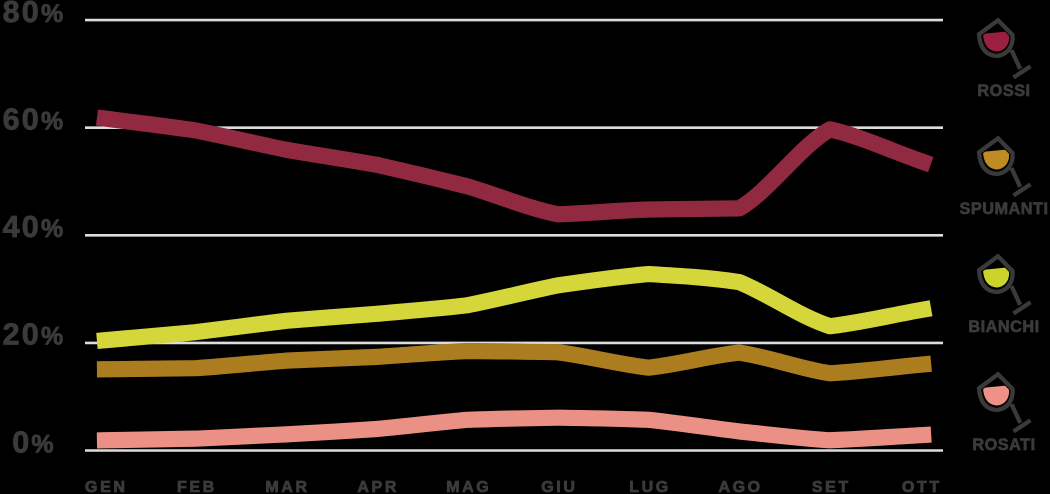 The image size is (1050, 494). Describe the element at coordinates (1003, 445) in the screenshot. I see `svg-text: ROSATI` at that location.